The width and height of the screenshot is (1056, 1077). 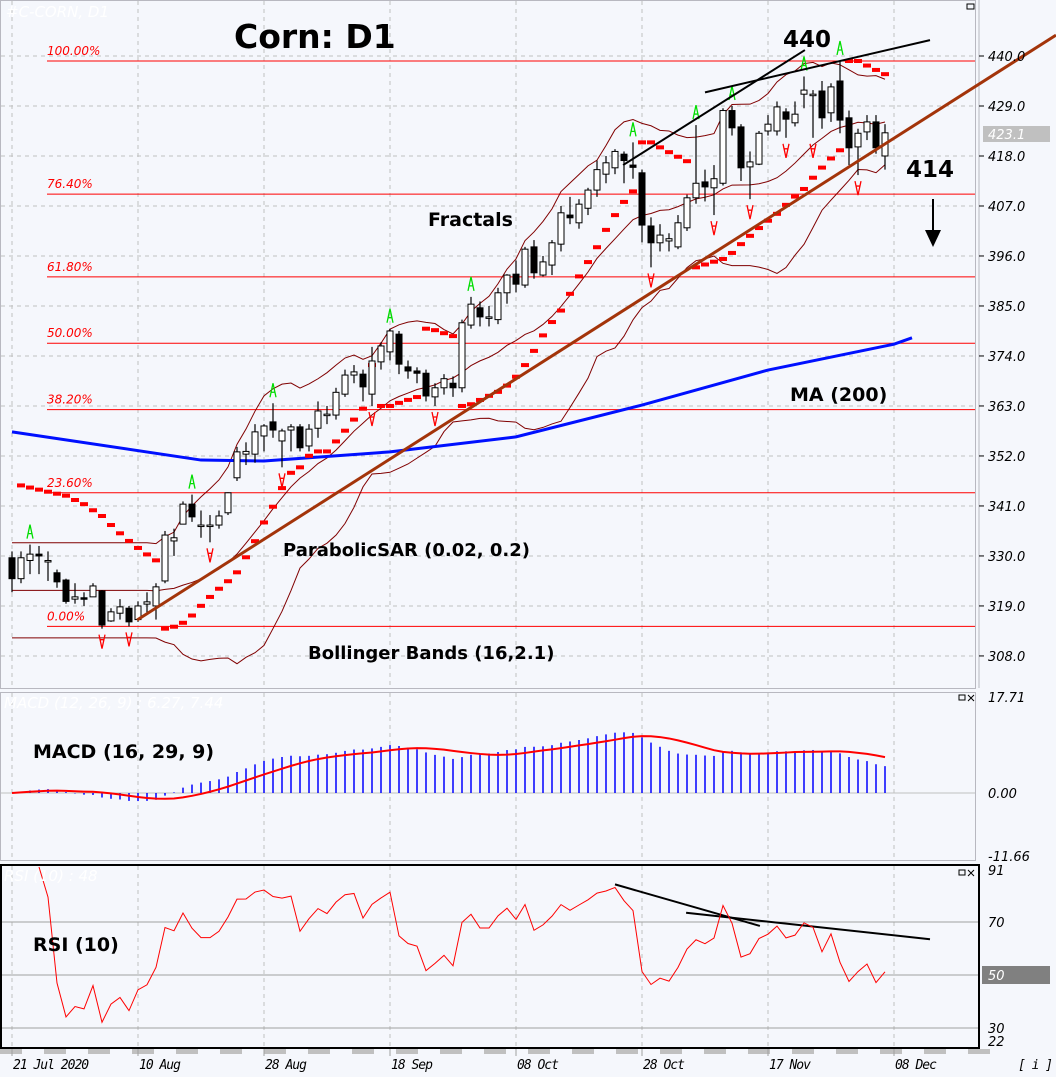 I want to click on fib-label: 38.20%, so click(x=70, y=400).